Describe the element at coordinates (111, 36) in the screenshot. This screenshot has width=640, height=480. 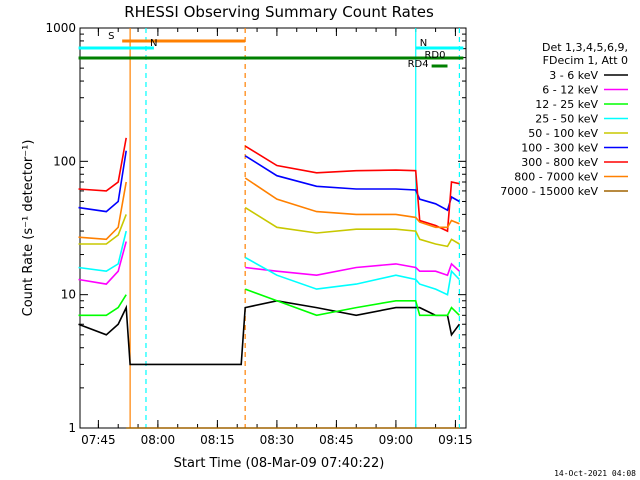
I see `flag-label: S` at that location.